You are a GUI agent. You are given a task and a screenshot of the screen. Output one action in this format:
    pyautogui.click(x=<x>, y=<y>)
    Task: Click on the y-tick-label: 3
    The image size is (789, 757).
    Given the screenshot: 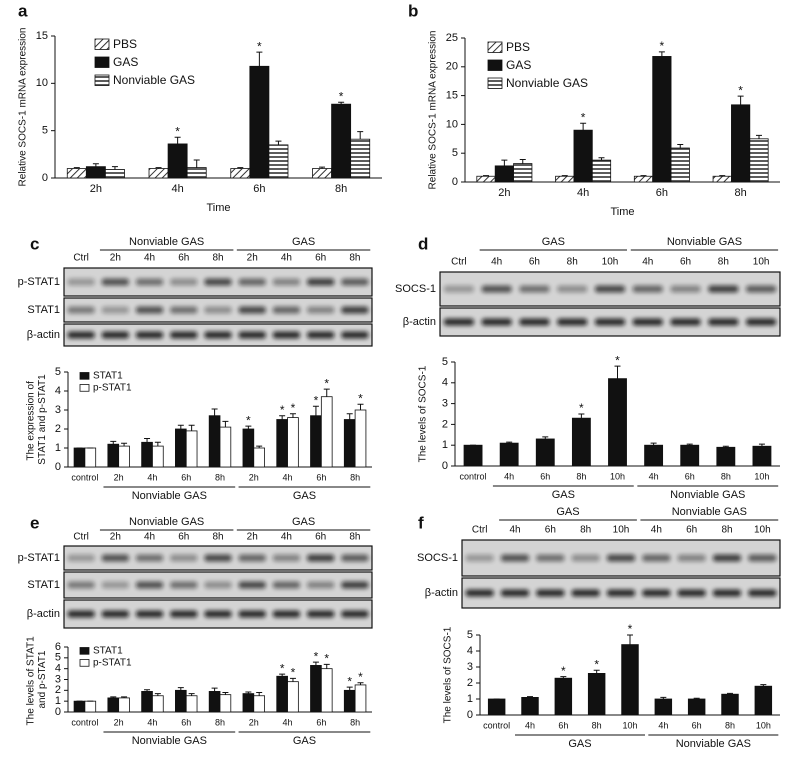 What is the action you would take?
    pyautogui.click(x=58, y=410)
    